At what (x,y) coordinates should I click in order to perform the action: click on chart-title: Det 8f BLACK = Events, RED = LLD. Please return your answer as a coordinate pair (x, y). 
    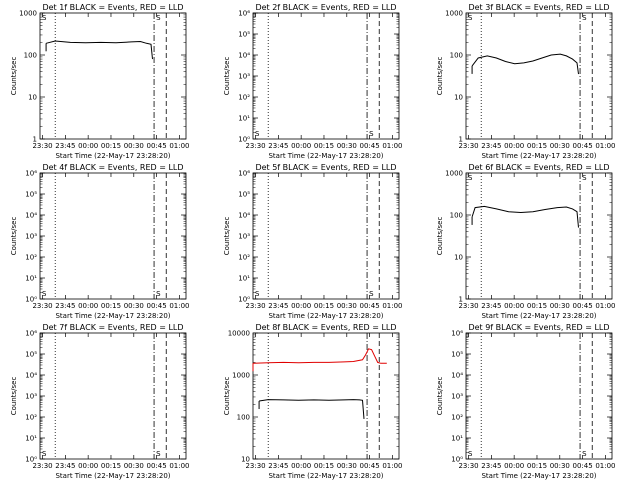
    Looking at the image, I should click on (325, 327).